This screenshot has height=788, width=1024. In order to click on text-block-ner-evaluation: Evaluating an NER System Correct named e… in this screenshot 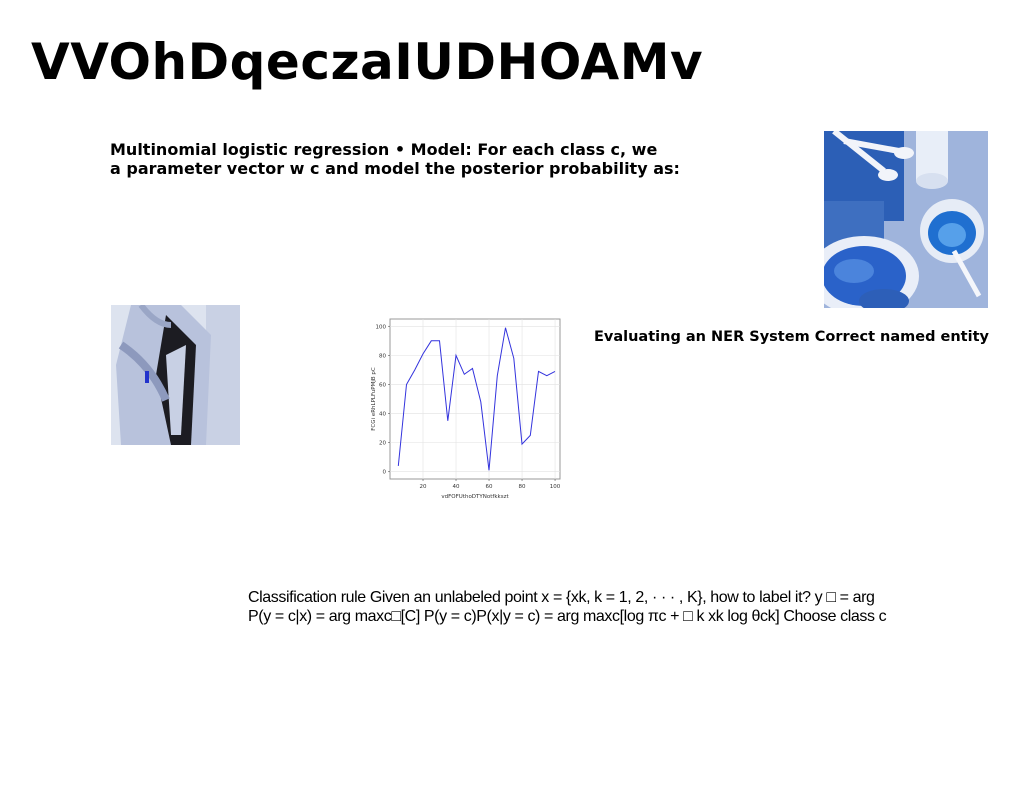, I will do `click(791, 337)`.